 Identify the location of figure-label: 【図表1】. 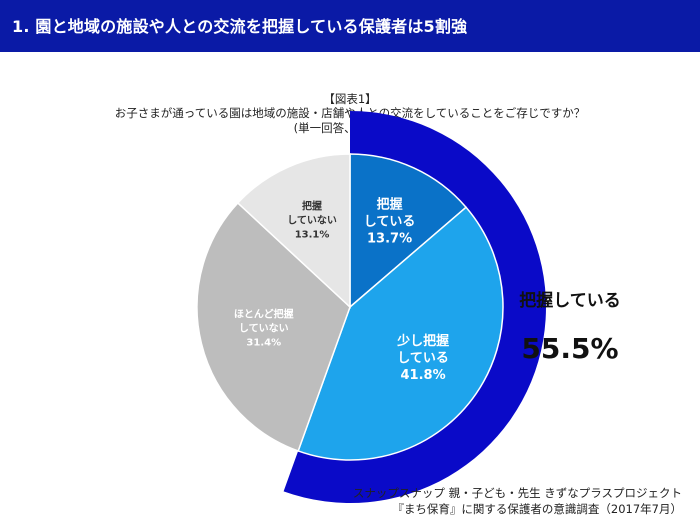
(350, 99).